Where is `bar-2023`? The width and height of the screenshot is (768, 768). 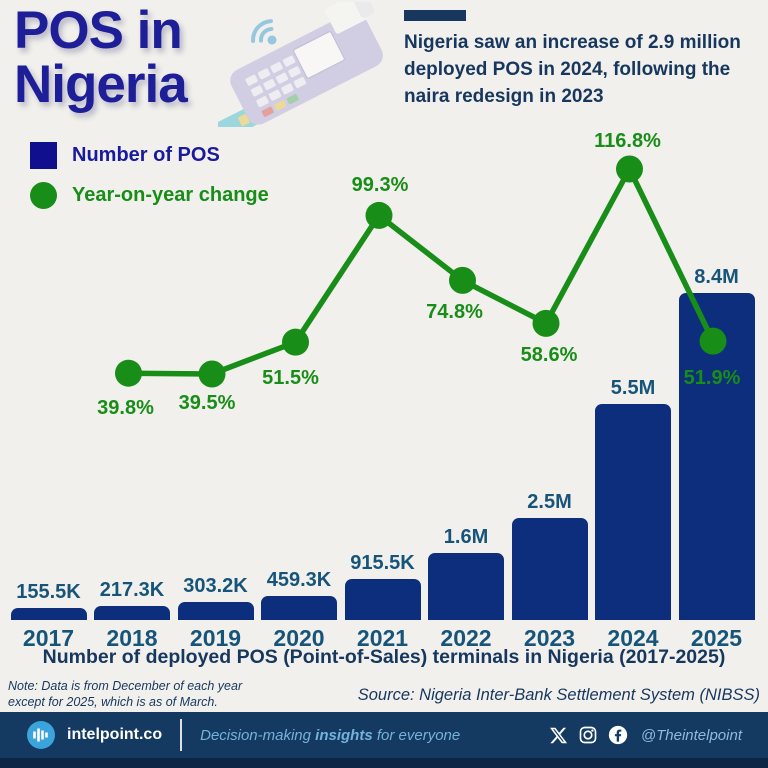 bar-2023 is located at coordinates (549, 569).